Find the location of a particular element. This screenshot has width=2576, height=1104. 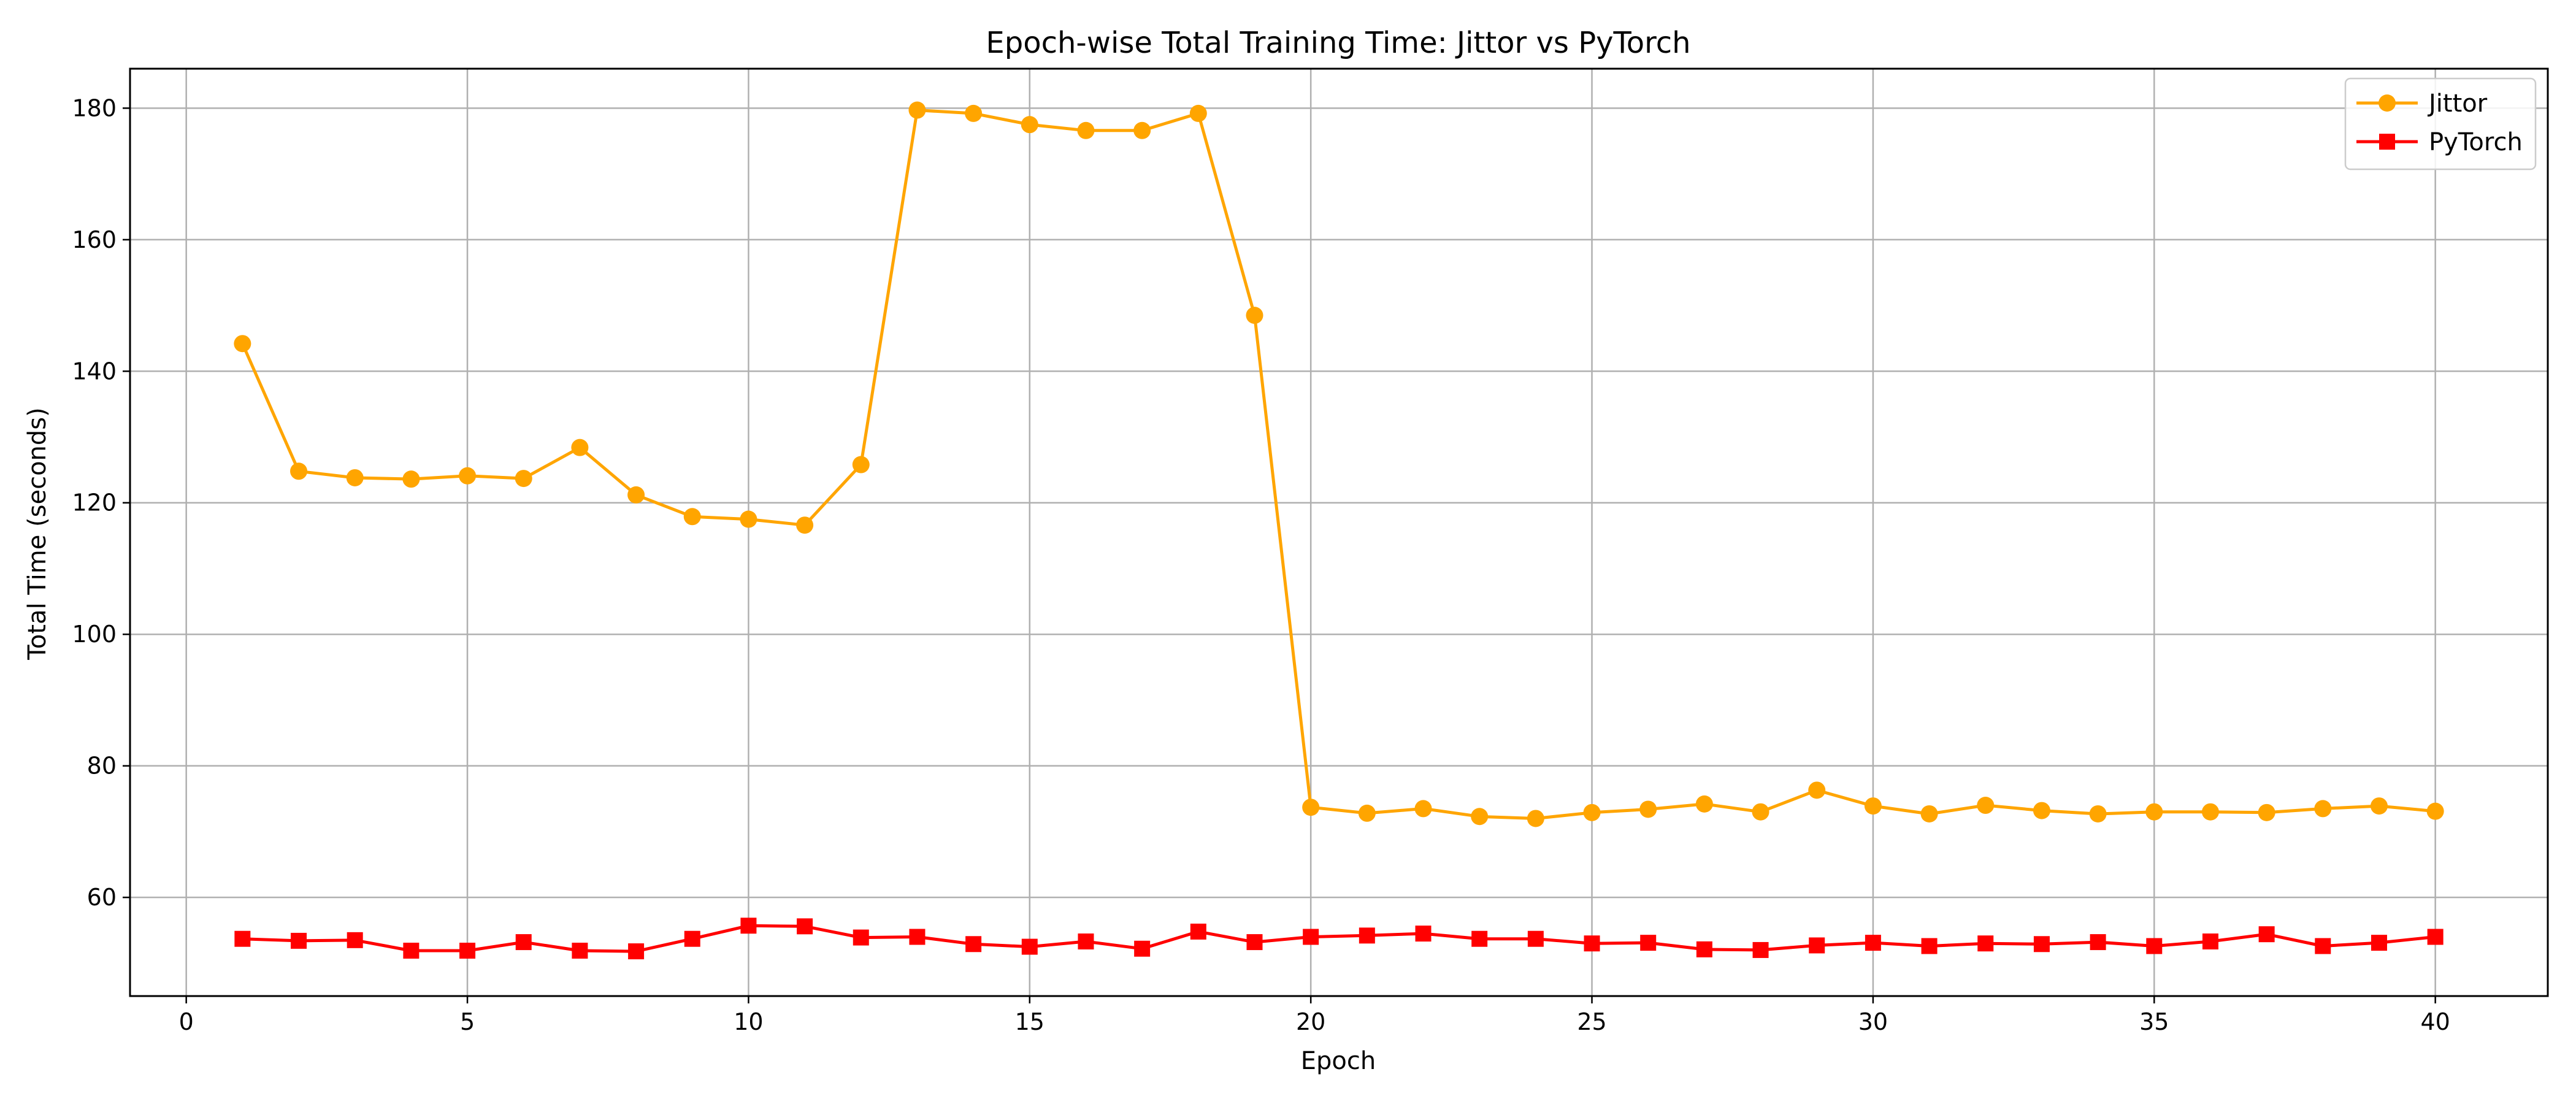

x-tick-label: 5 is located at coordinates (467, 1021).